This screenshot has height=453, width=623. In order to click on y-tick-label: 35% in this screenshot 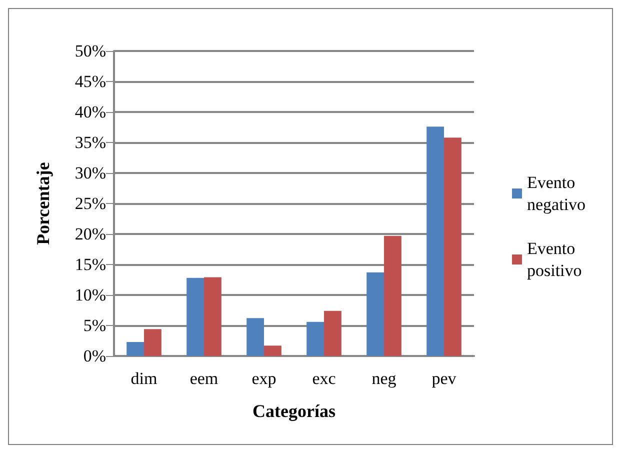, I will do `click(90, 142)`.